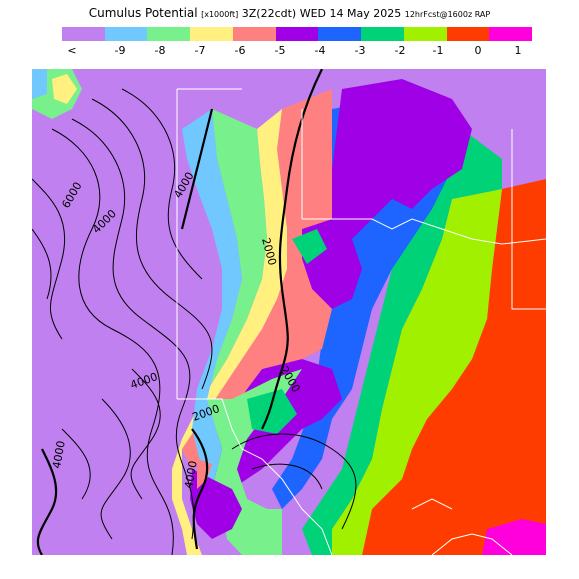 This screenshot has width=579, height=579. I want to click on field-minus3-patch, so click(272, 411).